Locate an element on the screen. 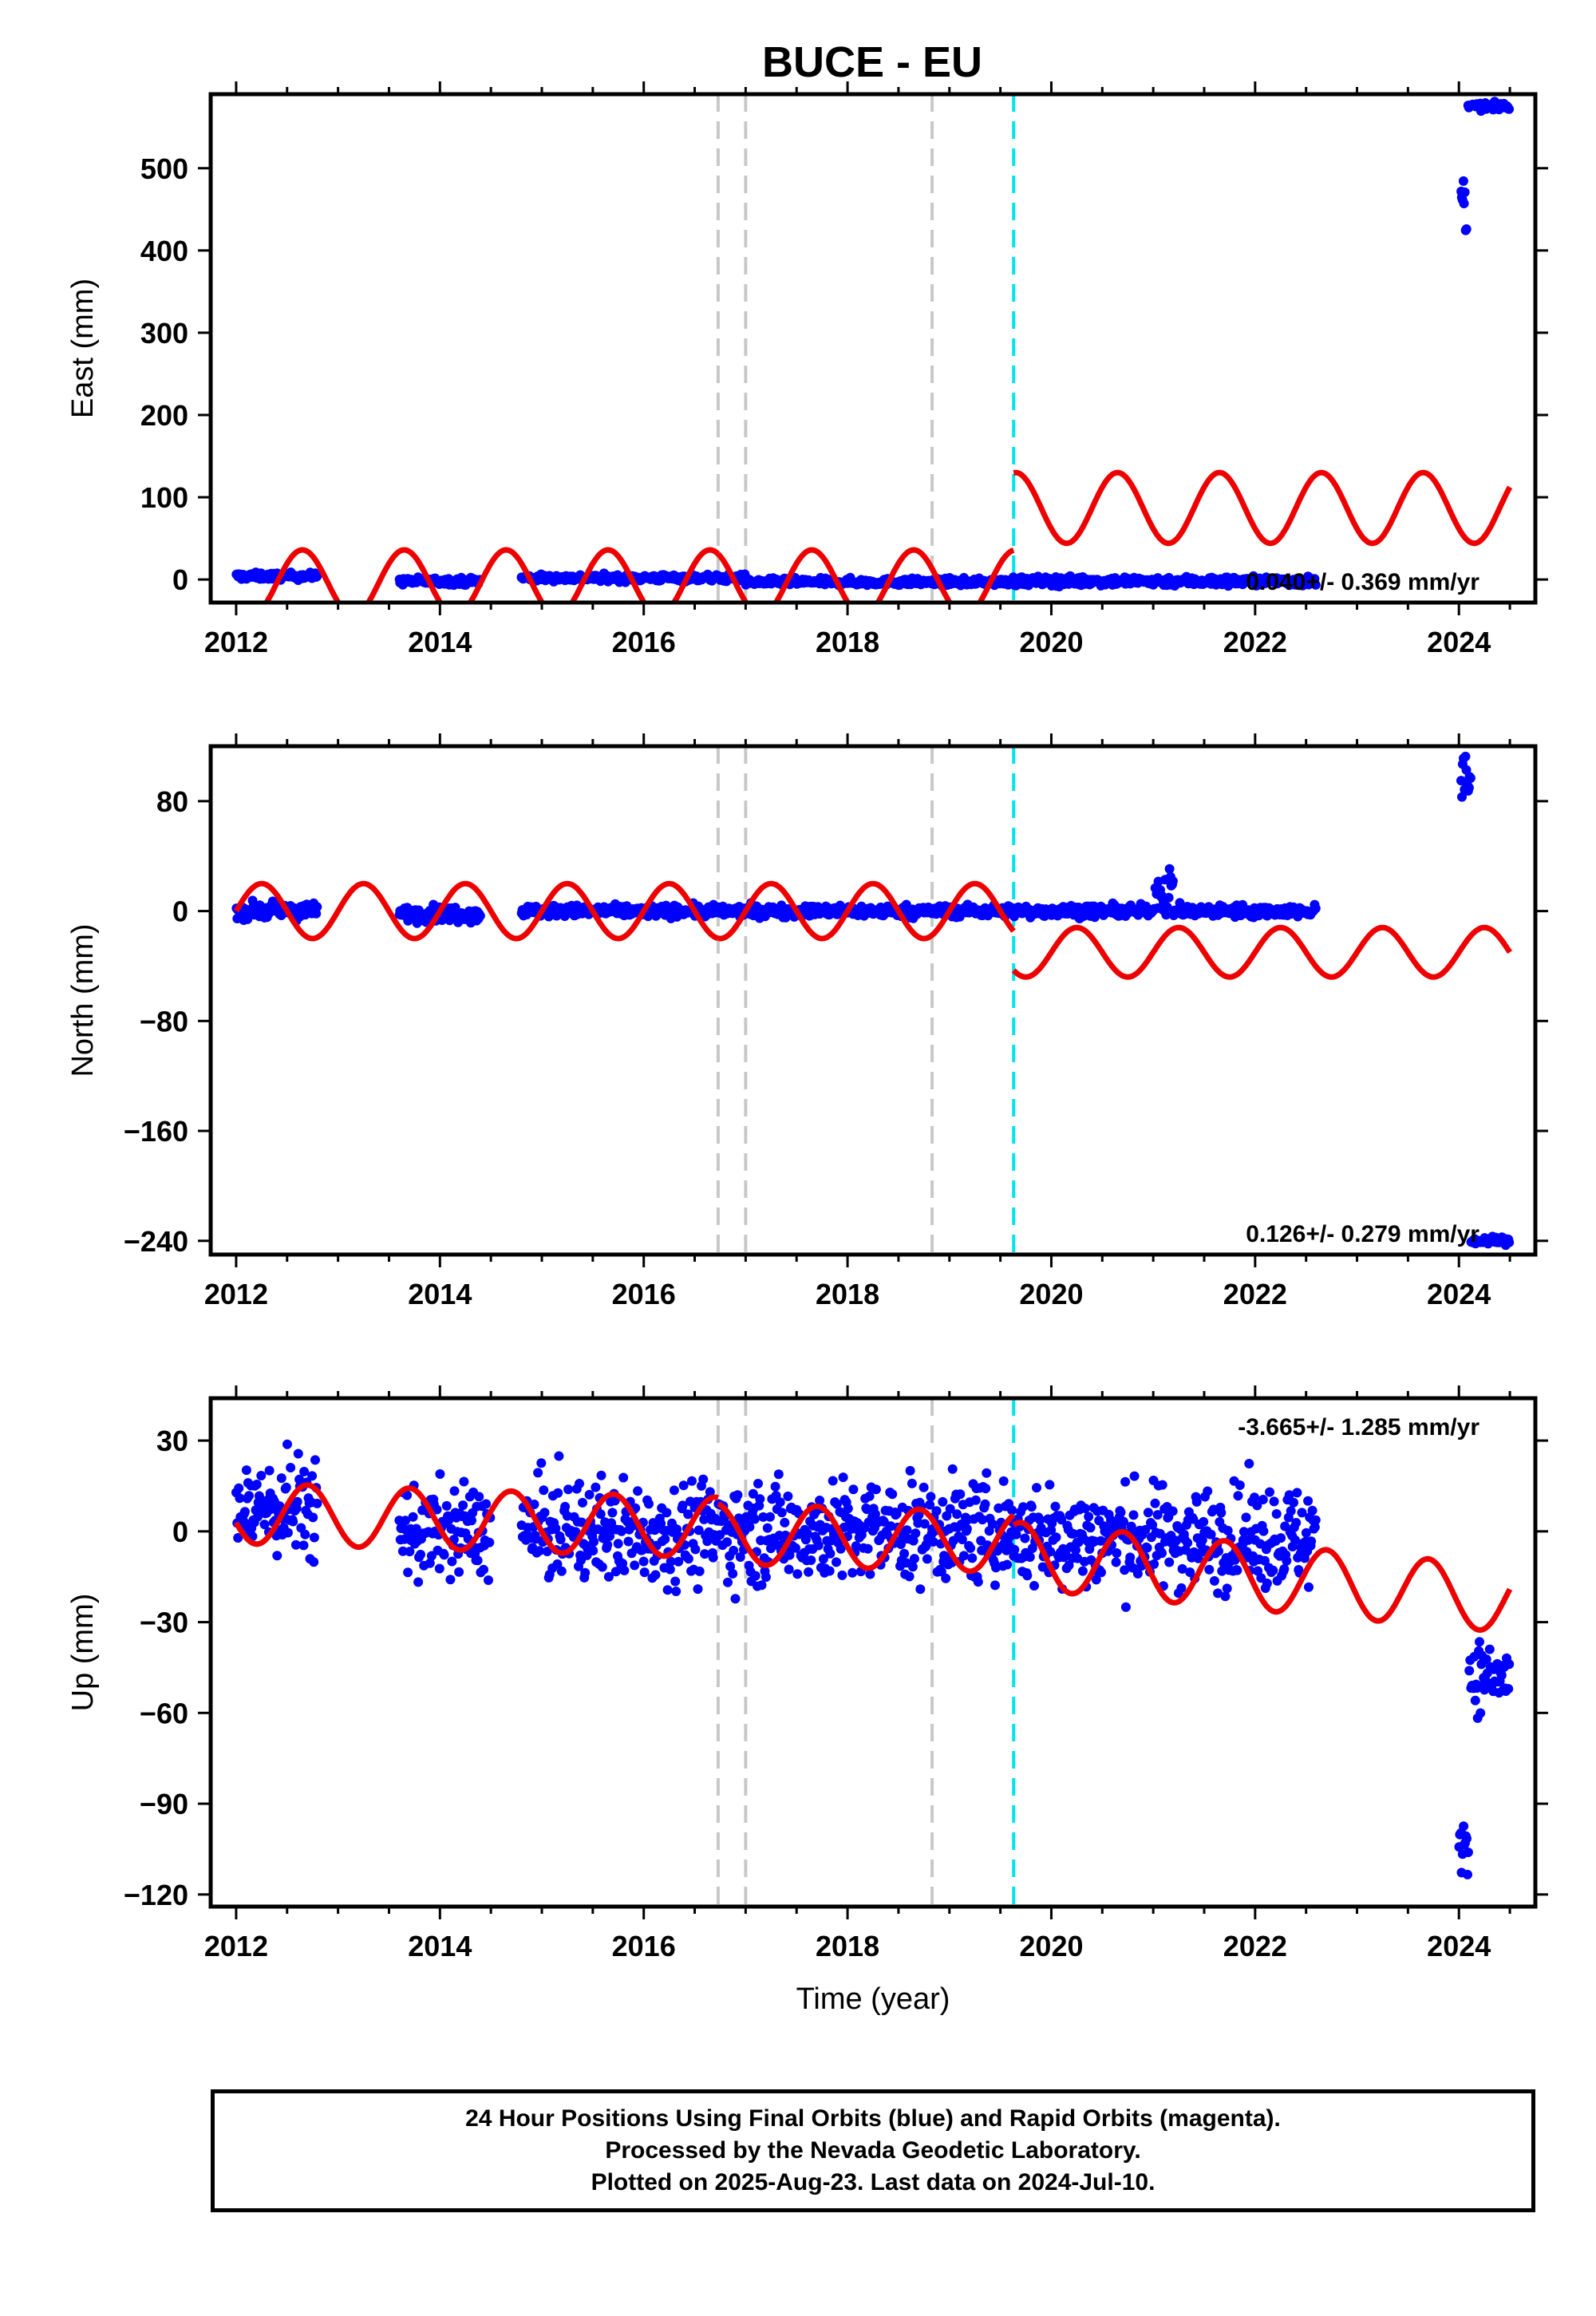 The width and height of the screenshot is (1596, 2316). y-tick-label: 300 is located at coordinates (164, 333).